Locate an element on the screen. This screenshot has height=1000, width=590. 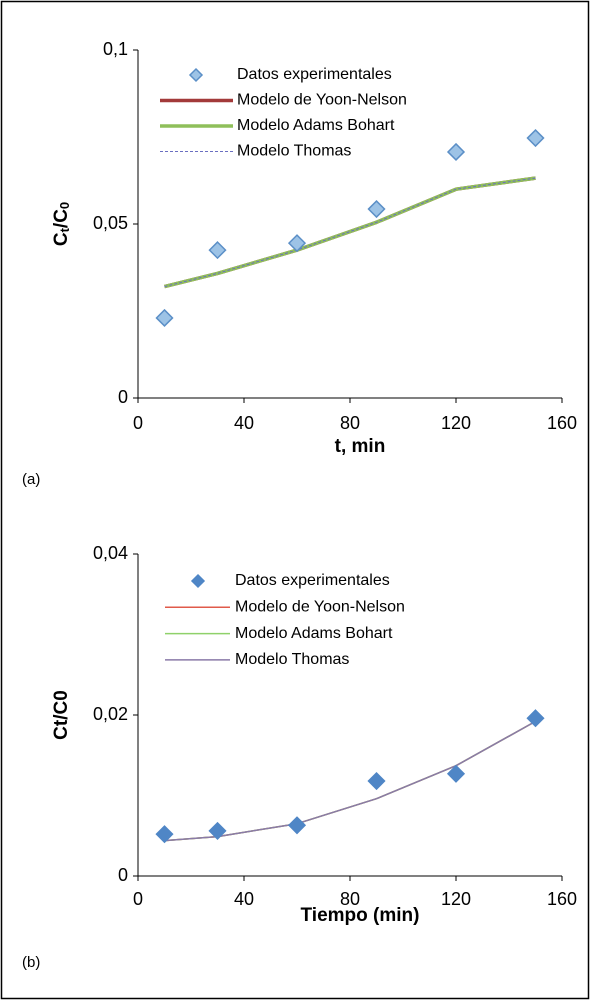
panel-label: (b) is located at coordinates (31, 962).